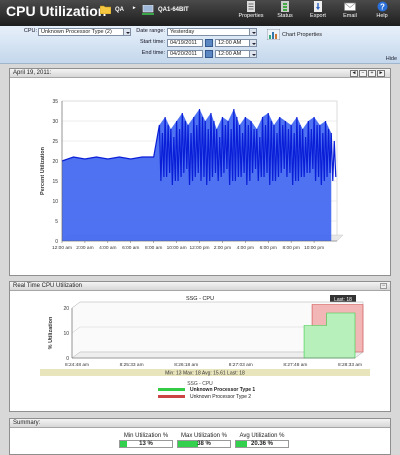 The width and height of the screenshot is (400, 455). What do you see at coordinates (241, 365) in the screenshot?
I see `x-tick-label: 8:27:03 am` at bounding box center [241, 365].